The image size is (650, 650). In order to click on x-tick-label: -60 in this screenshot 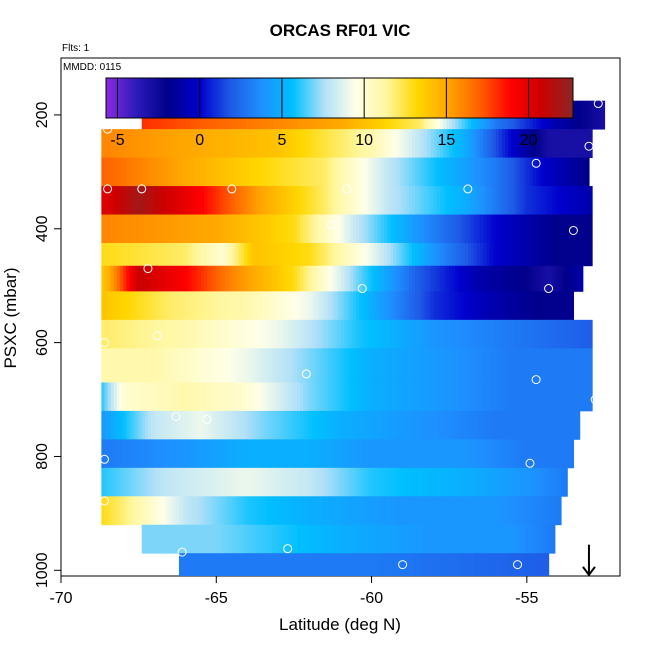, I will do `click(371, 598)`.